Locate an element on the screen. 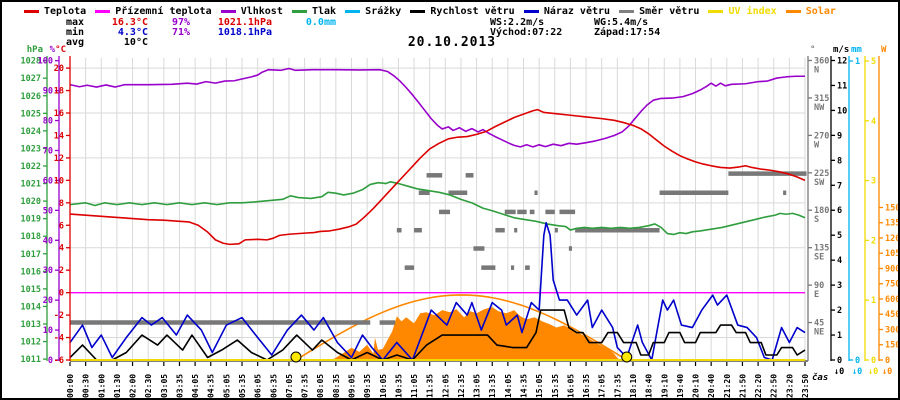 This screenshot has width=900, height=400. svg-text: 06:05 is located at coordinates (258, 386).